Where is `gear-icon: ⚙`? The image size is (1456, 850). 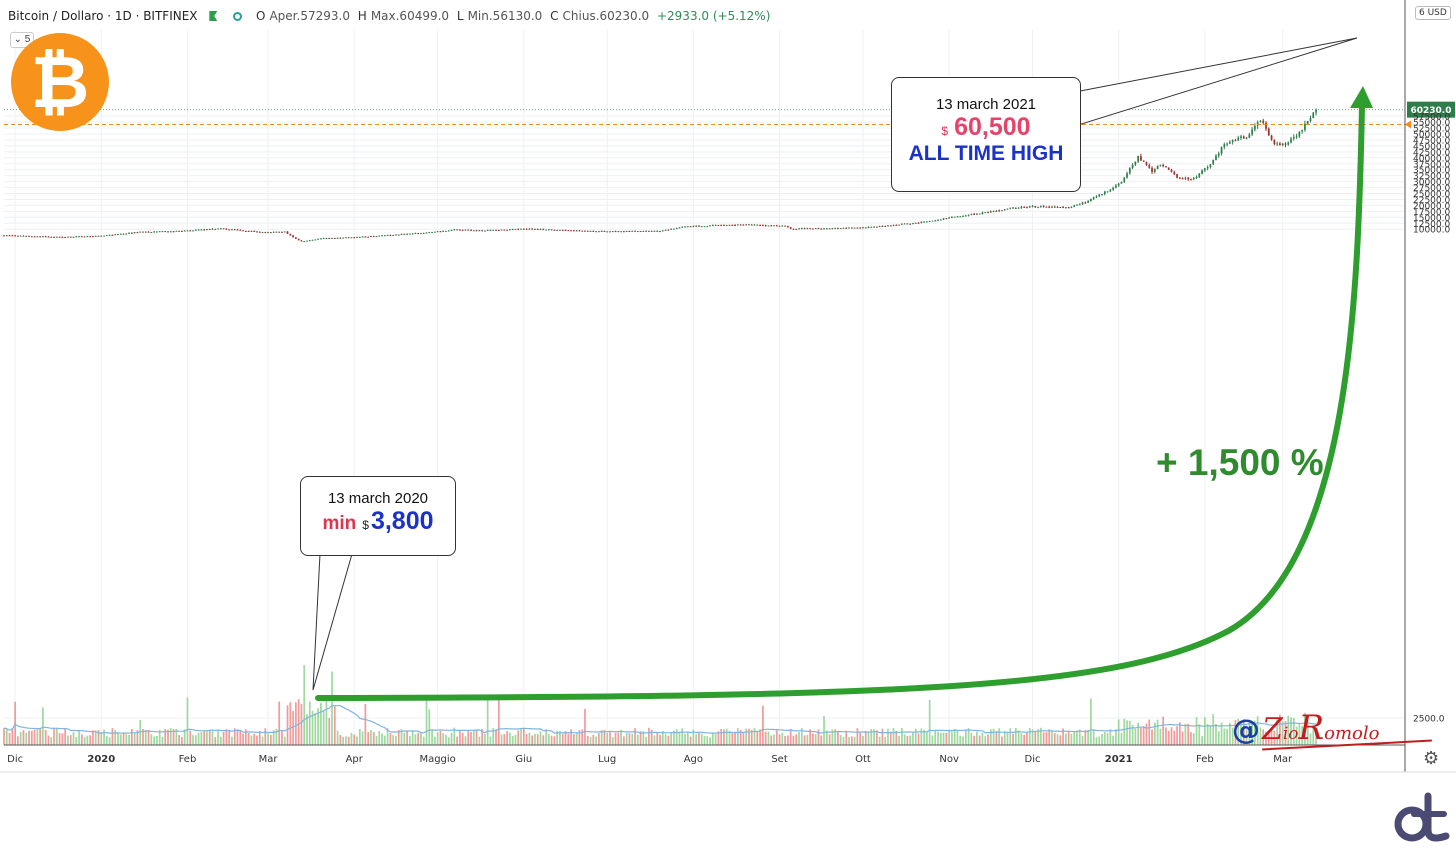 gear-icon: ⚙ is located at coordinates (1431, 758).